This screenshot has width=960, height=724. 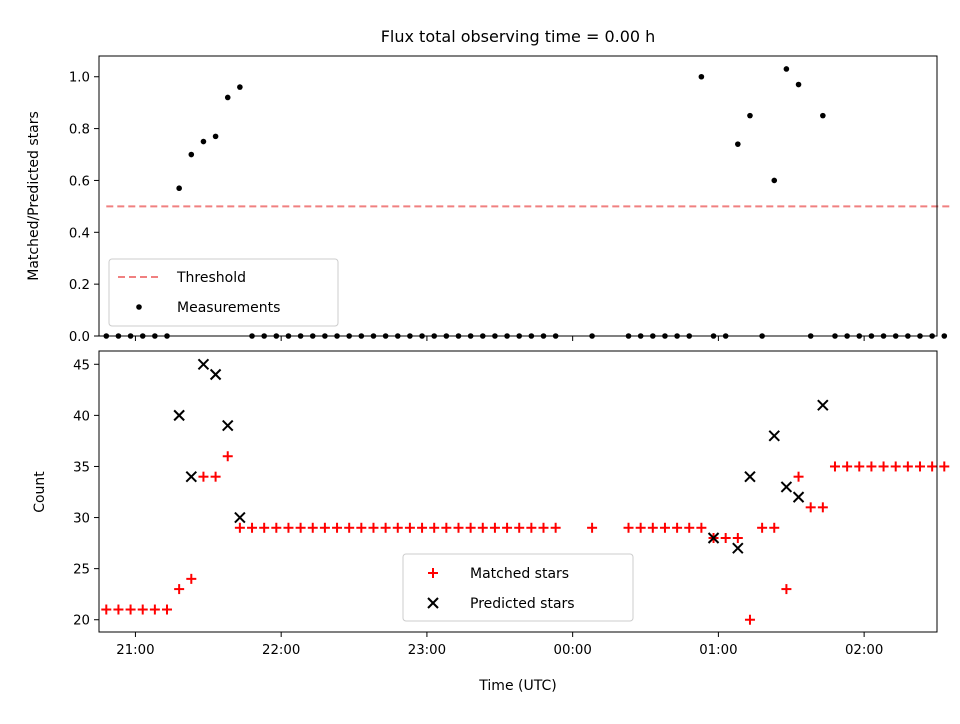 What do you see at coordinates (223, 292) in the screenshot?
I see `top-legend: Threshold Measurements` at bounding box center [223, 292].